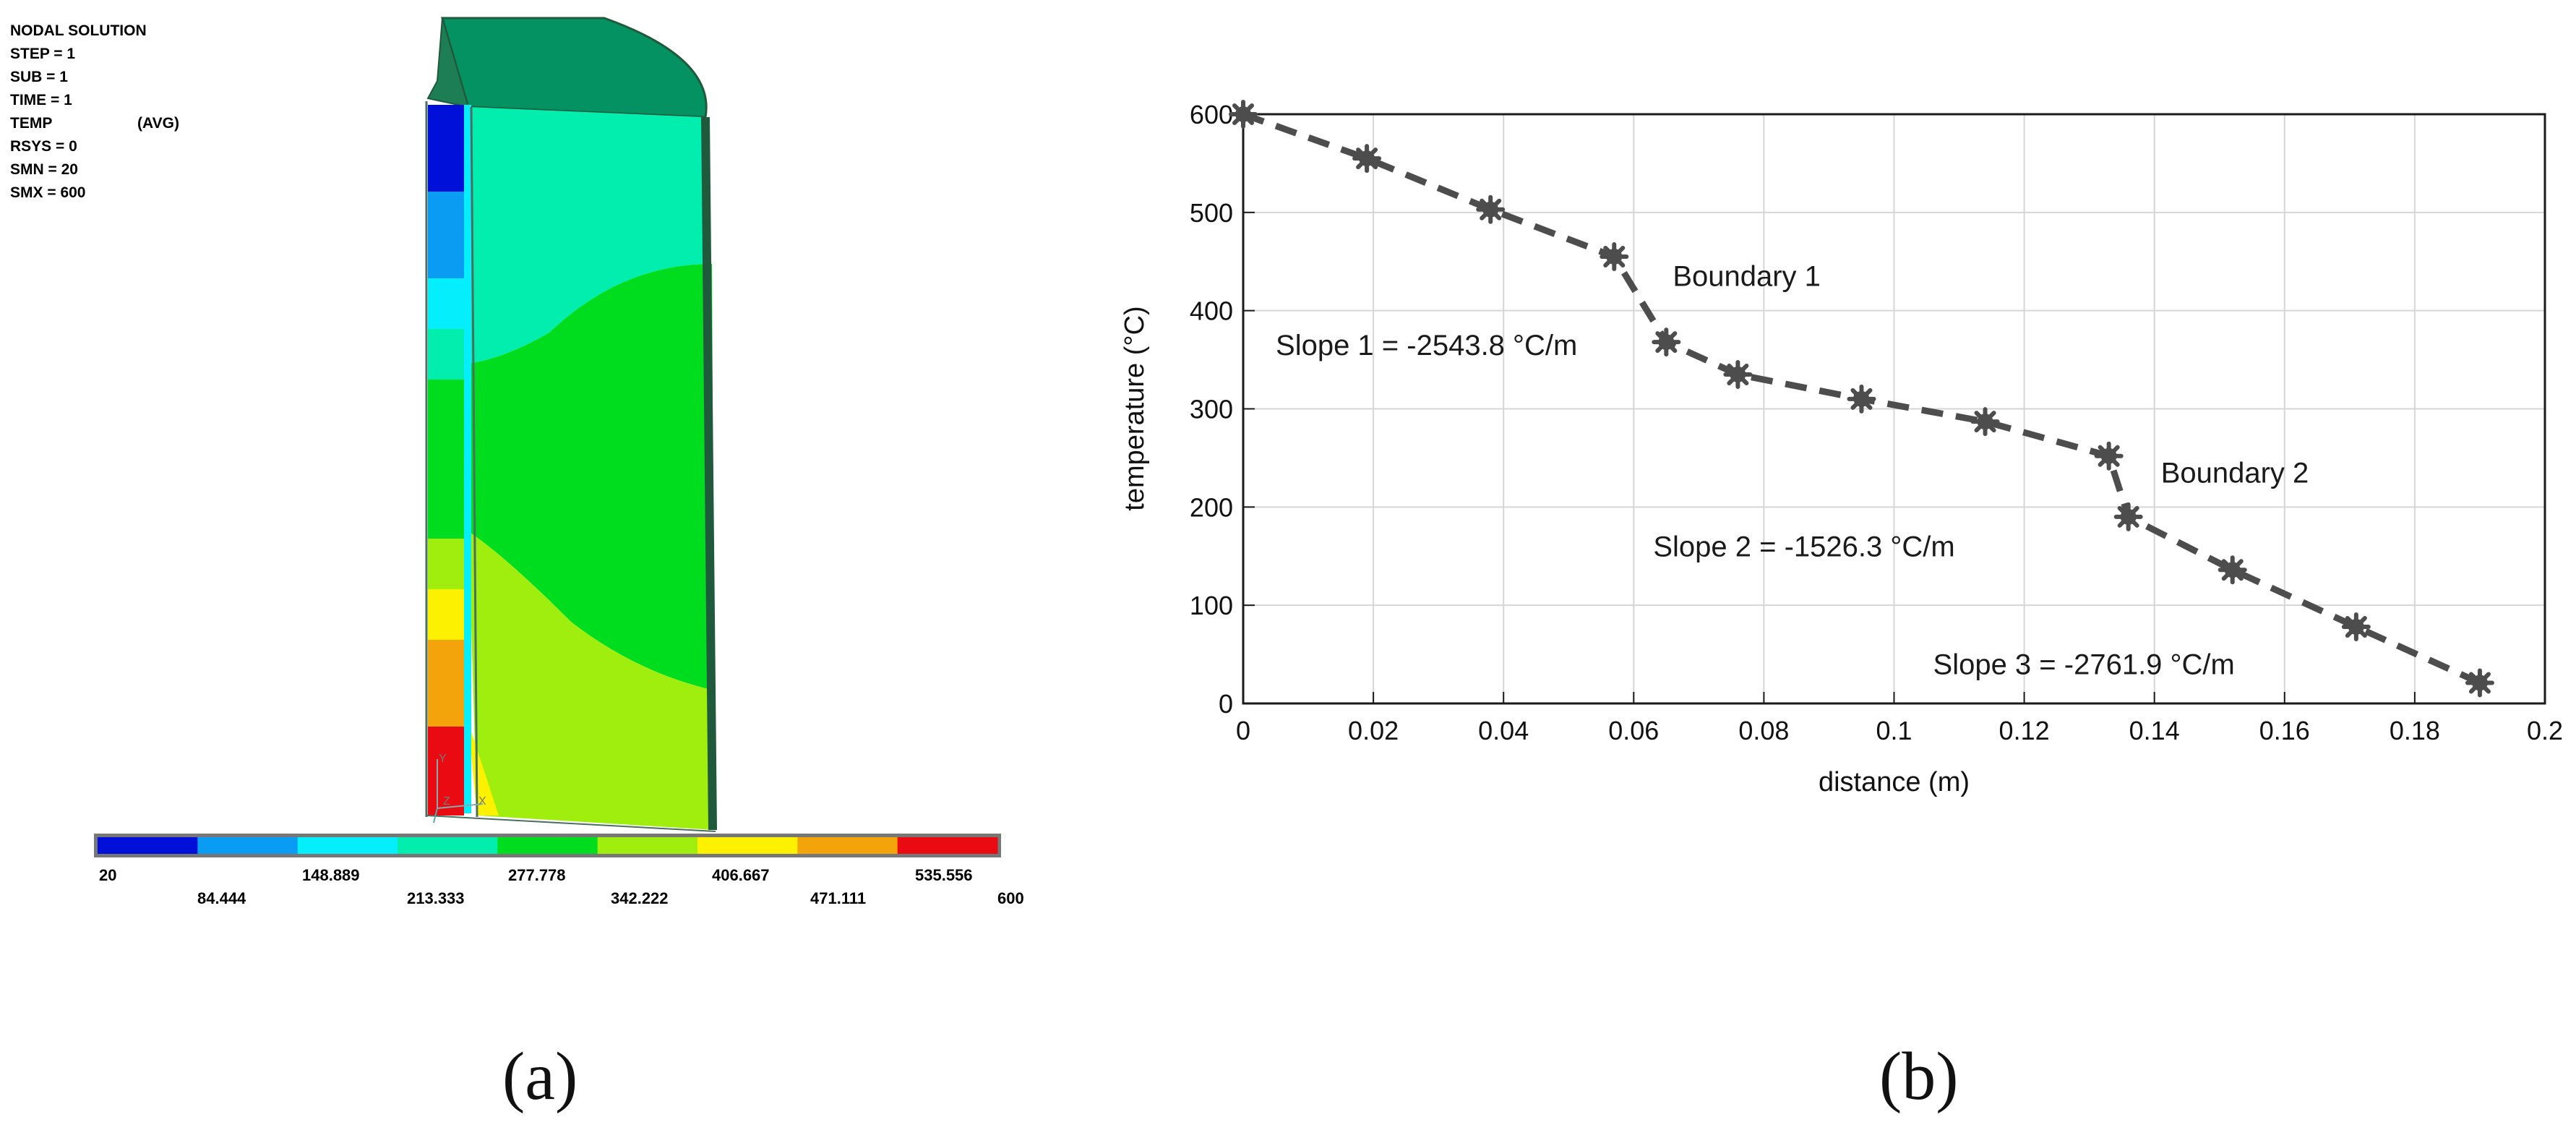  What do you see at coordinates (447, 801) in the screenshot?
I see `triad-label: Z` at bounding box center [447, 801].